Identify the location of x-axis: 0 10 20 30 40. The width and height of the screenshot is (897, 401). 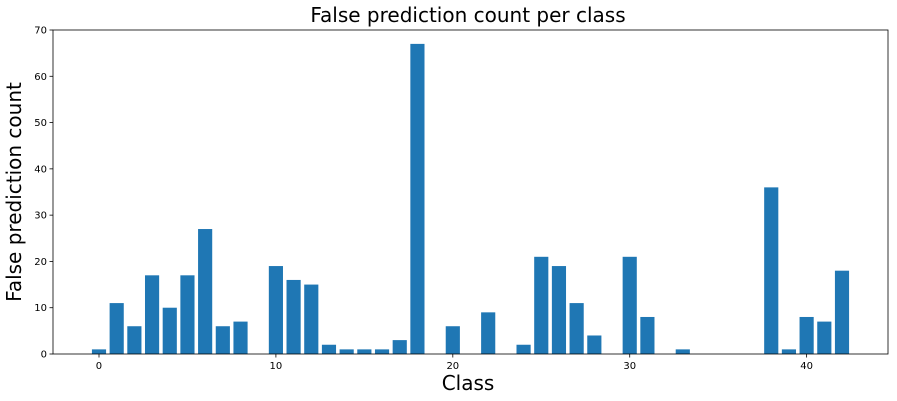
(454, 363).